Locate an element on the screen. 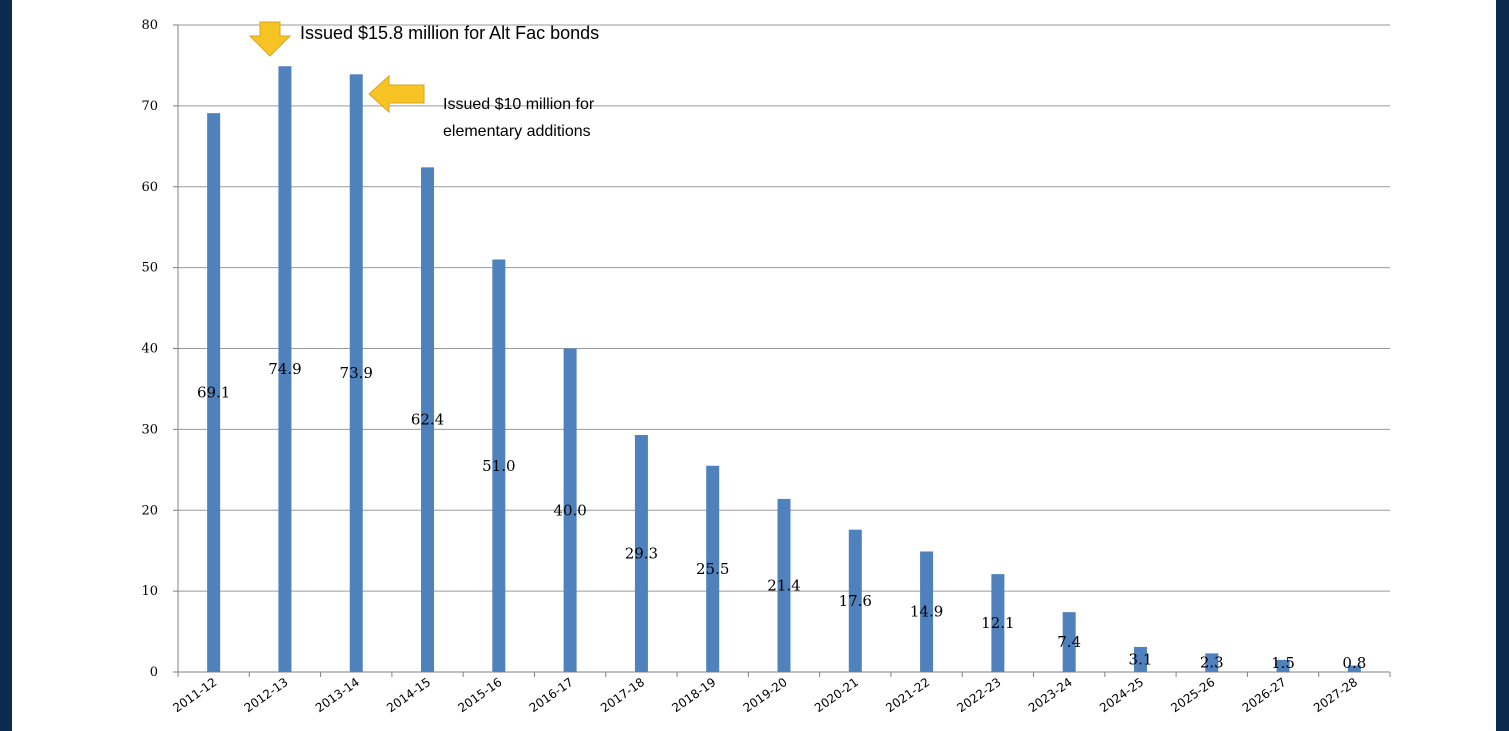 This screenshot has width=1509, height=731. y-tick-label: 10 is located at coordinates (149, 591).